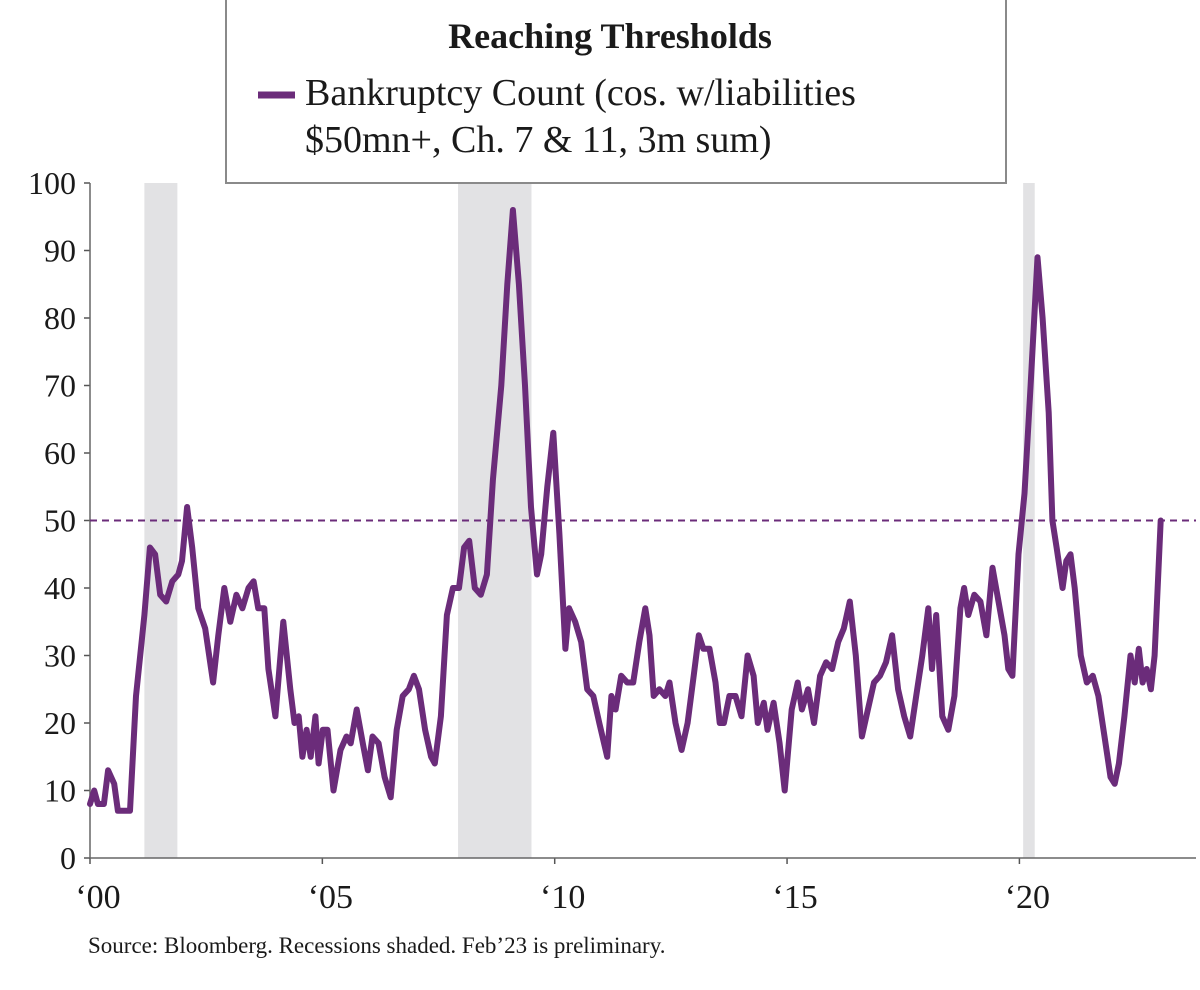 The width and height of the screenshot is (1200, 990). I want to click on chart-title: Reaching Thresholds, so click(610, 36).